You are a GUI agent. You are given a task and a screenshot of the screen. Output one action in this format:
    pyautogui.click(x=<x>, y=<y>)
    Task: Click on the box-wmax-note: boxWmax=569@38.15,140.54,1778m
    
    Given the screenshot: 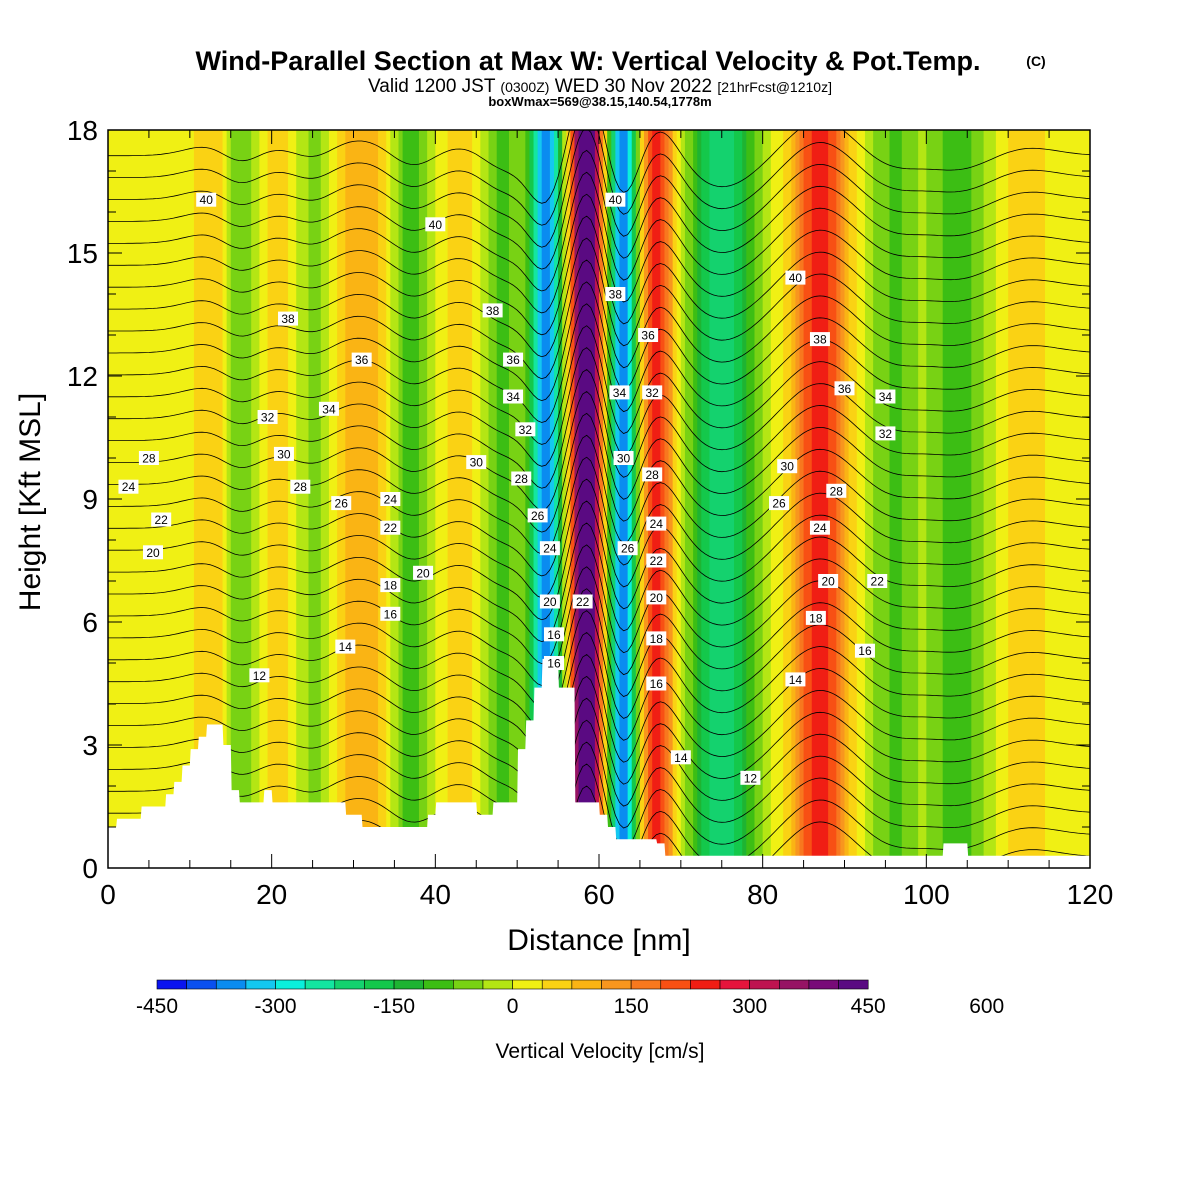 What is the action you would take?
    pyautogui.click(x=599, y=101)
    